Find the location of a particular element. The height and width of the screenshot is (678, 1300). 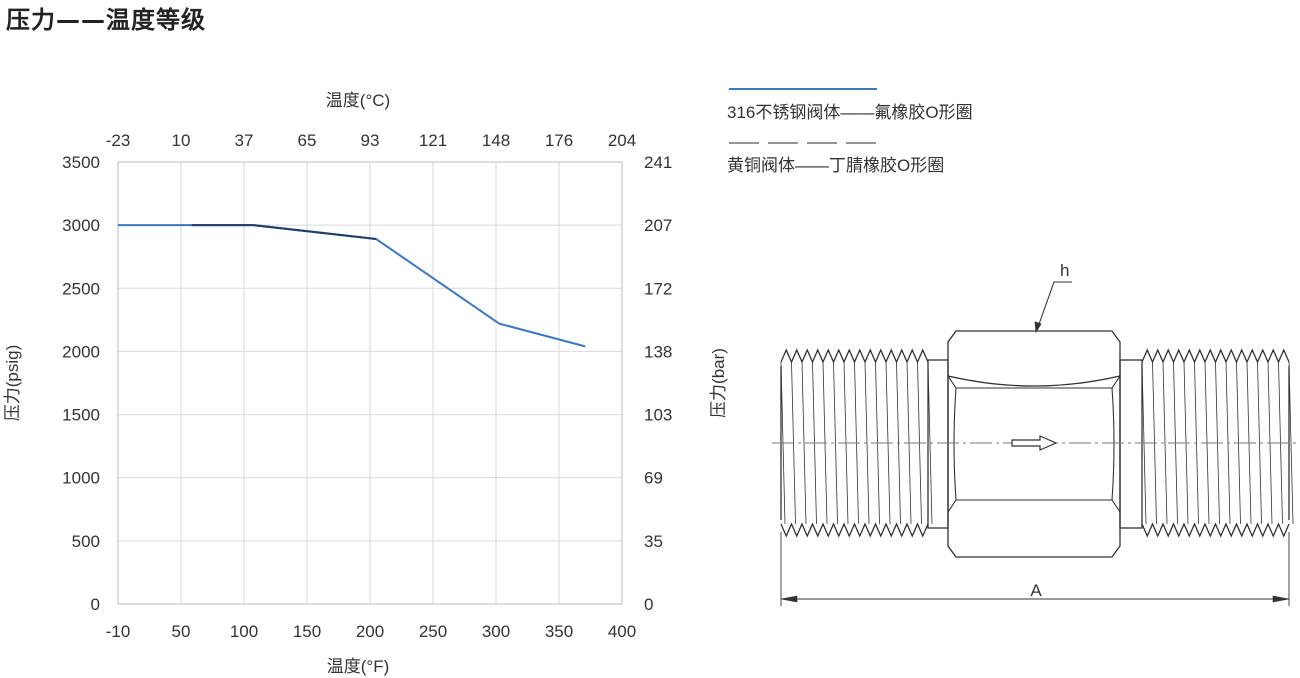

x2-tick-label: -23 is located at coordinates (118, 140).